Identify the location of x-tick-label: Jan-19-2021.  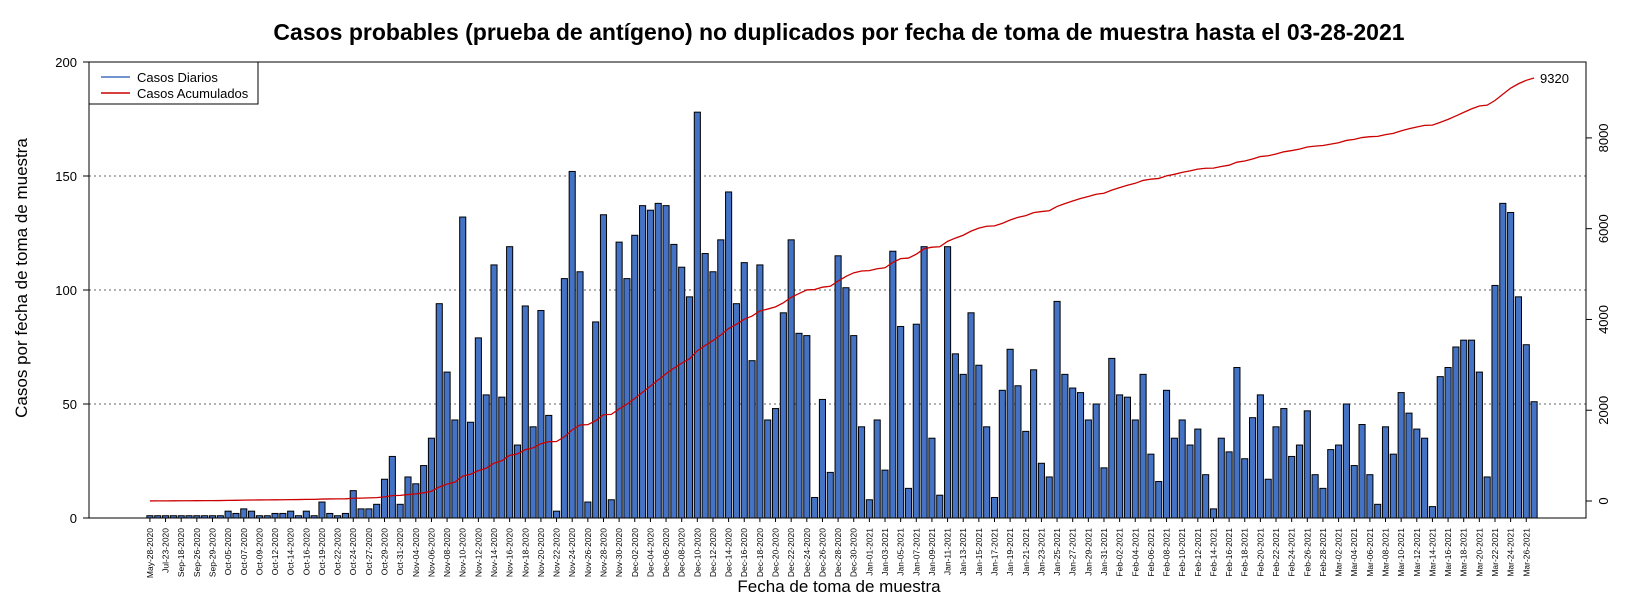
(1010, 552).